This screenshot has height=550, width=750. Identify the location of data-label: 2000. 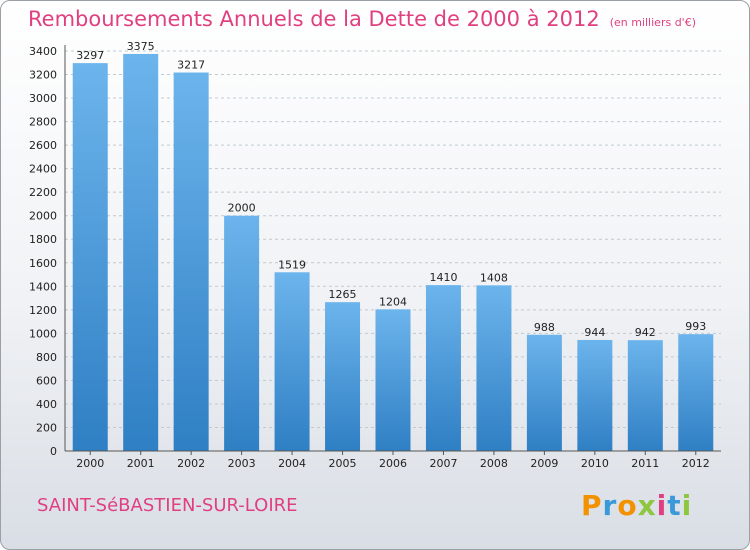
(242, 208).